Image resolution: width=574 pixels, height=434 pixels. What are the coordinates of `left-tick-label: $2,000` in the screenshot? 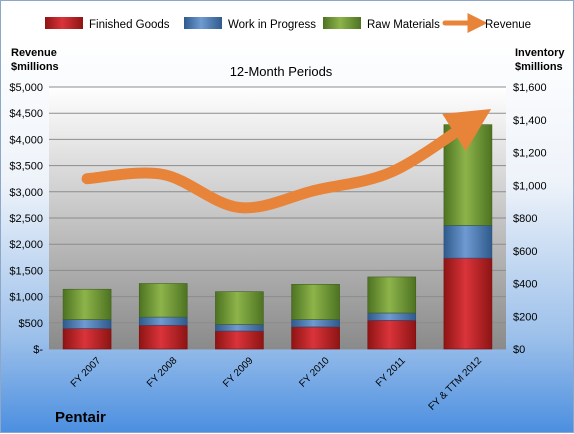 It's located at (26, 245).